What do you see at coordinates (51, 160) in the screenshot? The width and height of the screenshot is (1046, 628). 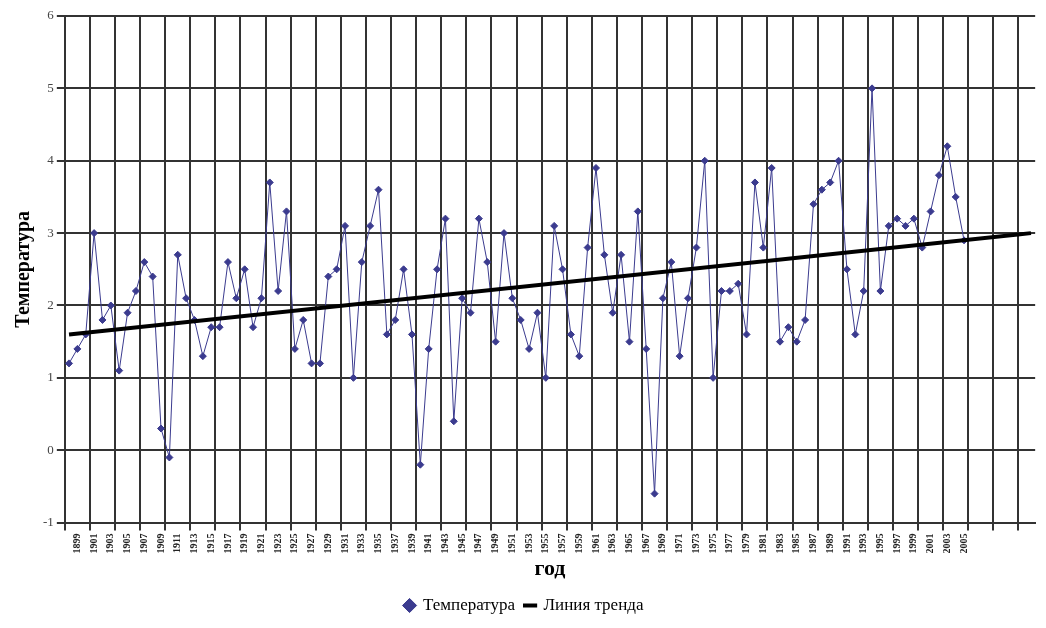 I see `y-tick-label: 4` at bounding box center [51, 160].